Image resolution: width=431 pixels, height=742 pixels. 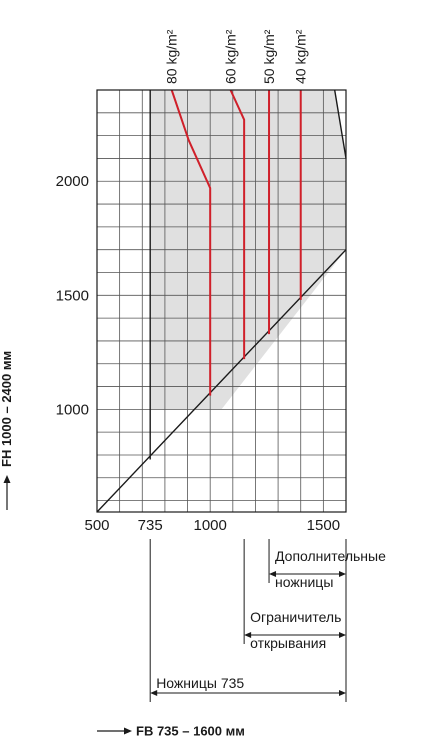 I want to click on y-axis-title: FH 1000 – 2400 мм, so click(x=7, y=409).